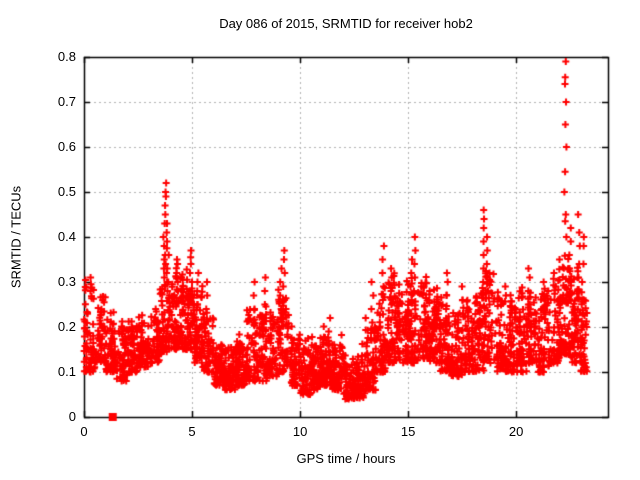 The width and height of the screenshot is (640, 480). What do you see at coordinates (192, 431) in the screenshot?
I see `x-tick-label: 5` at bounding box center [192, 431].